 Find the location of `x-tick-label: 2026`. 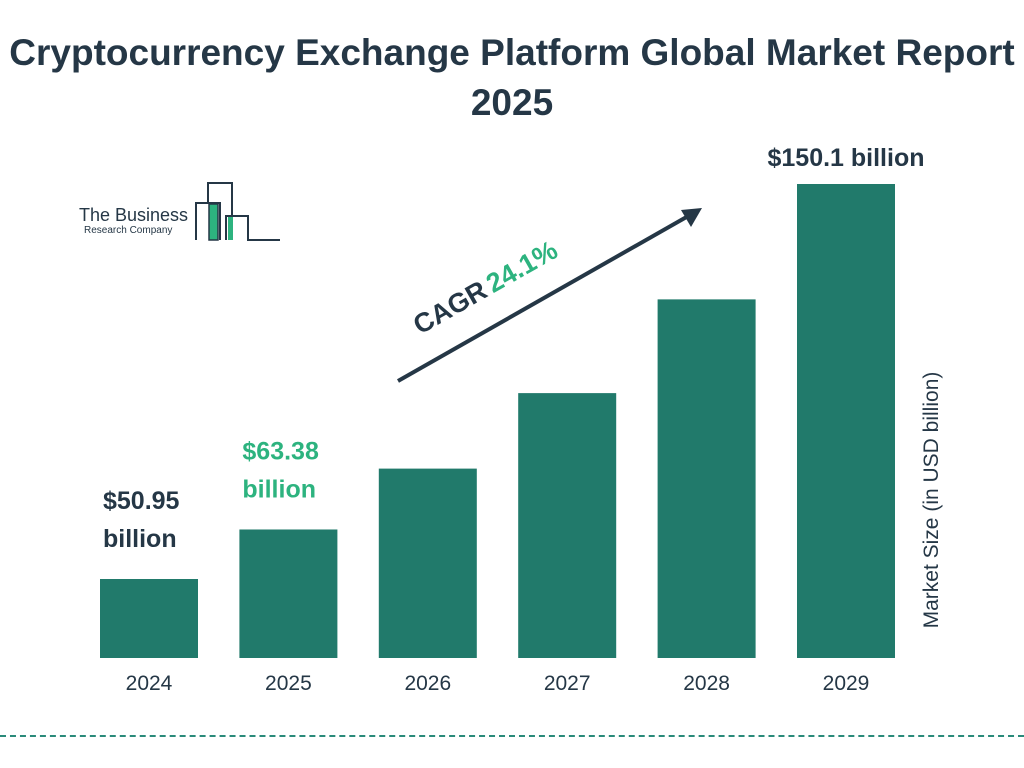

x-tick-label: 2026 is located at coordinates (427, 683).